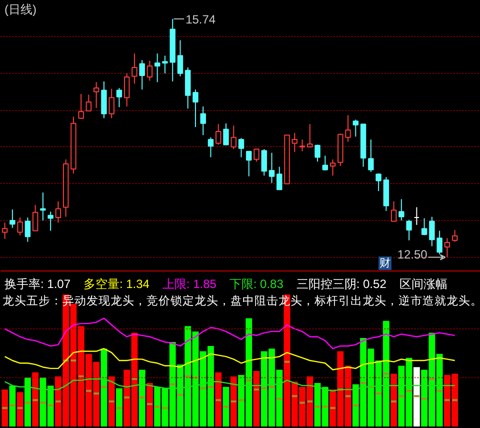 This screenshot has height=428, width=480. Describe the element at coordinates (37, 284) in the screenshot. I see `series-label: 换手率: 1.07` at that location.